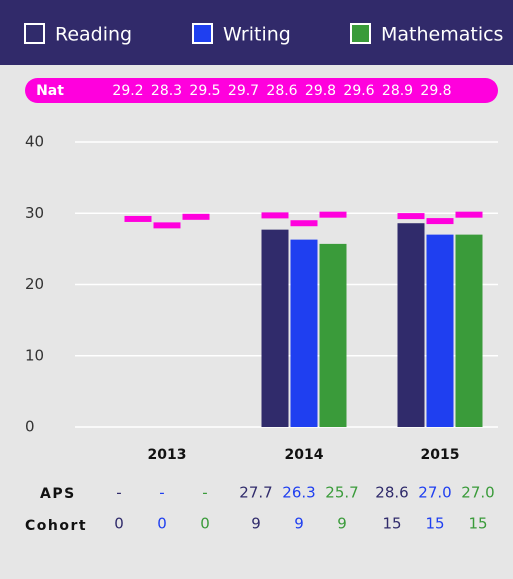  I want to click on aps-value: 28.6, so click(391, 493).